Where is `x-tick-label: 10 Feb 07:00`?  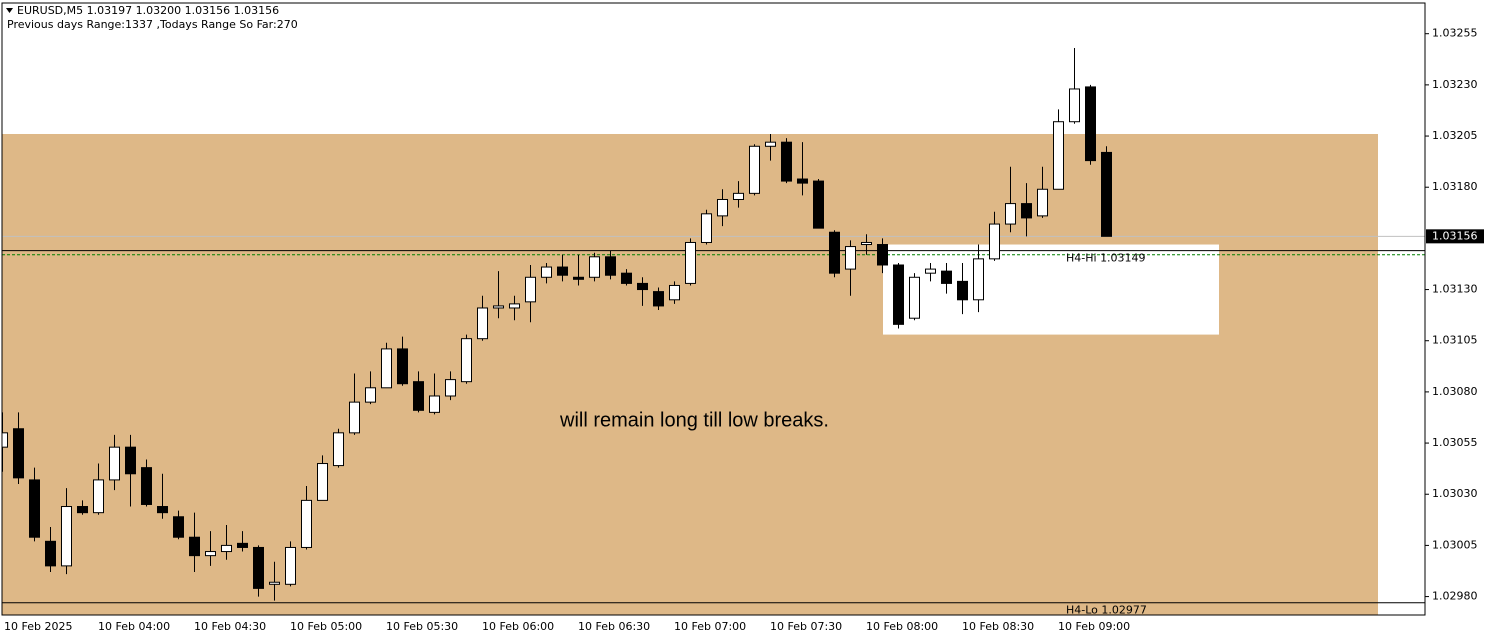
x-tick-label: 10 Feb 07:00 is located at coordinates (710, 626).